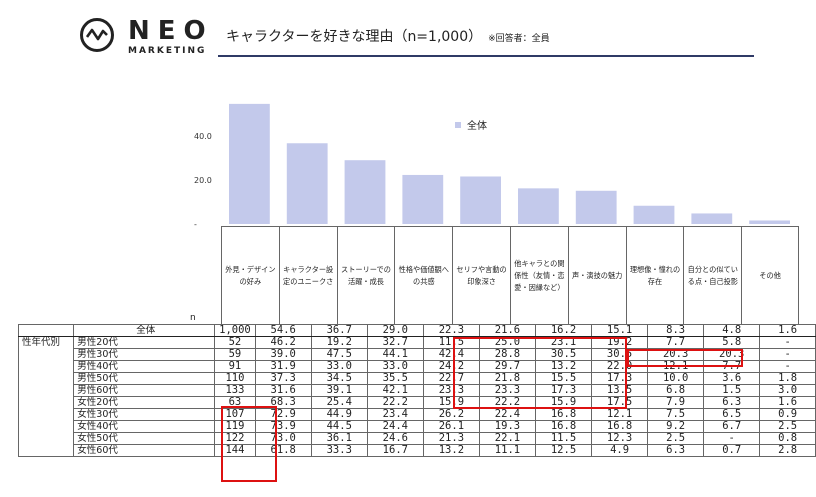 This screenshot has width=816, height=497. What do you see at coordinates (144, 378) in the screenshot?
I see `row-label: 男性50代` at bounding box center [144, 378].